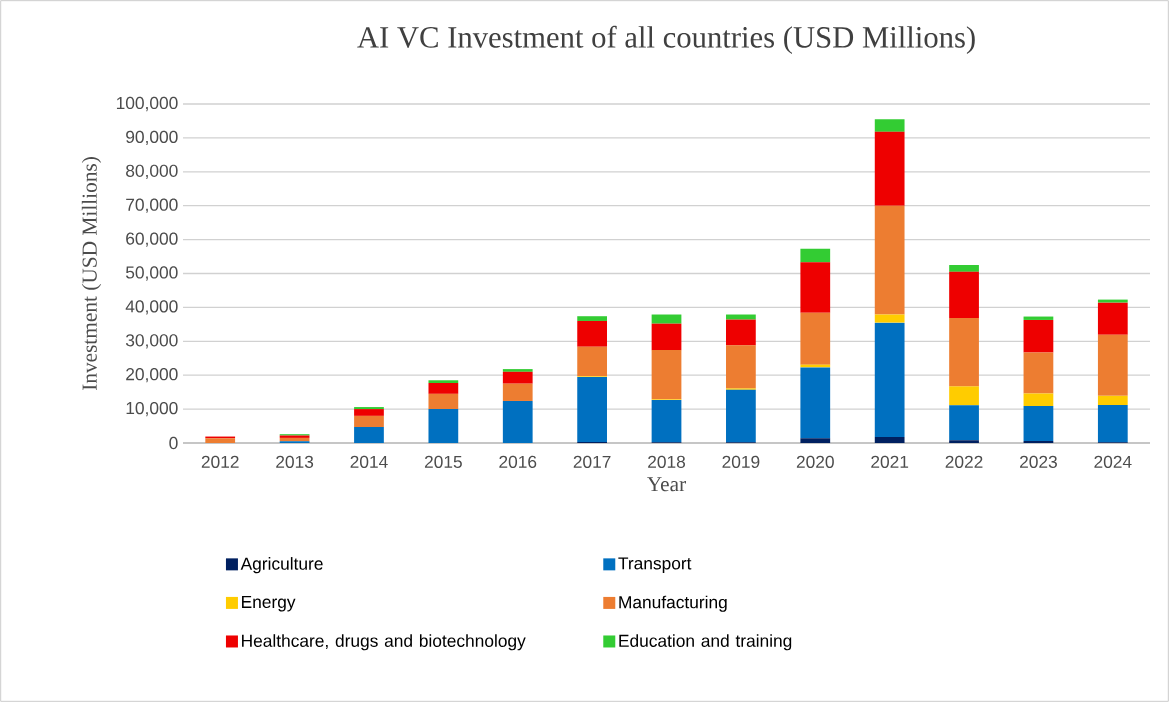 This screenshot has height=702, width=1169. What do you see at coordinates (151, 273) in the screenshot?
I see `y-tick-label: 50,000` at bounding box center [151, 273].